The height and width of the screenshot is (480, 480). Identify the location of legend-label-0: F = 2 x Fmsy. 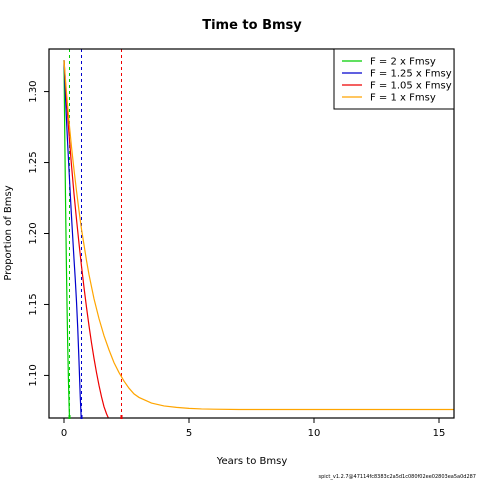
(403, 62).